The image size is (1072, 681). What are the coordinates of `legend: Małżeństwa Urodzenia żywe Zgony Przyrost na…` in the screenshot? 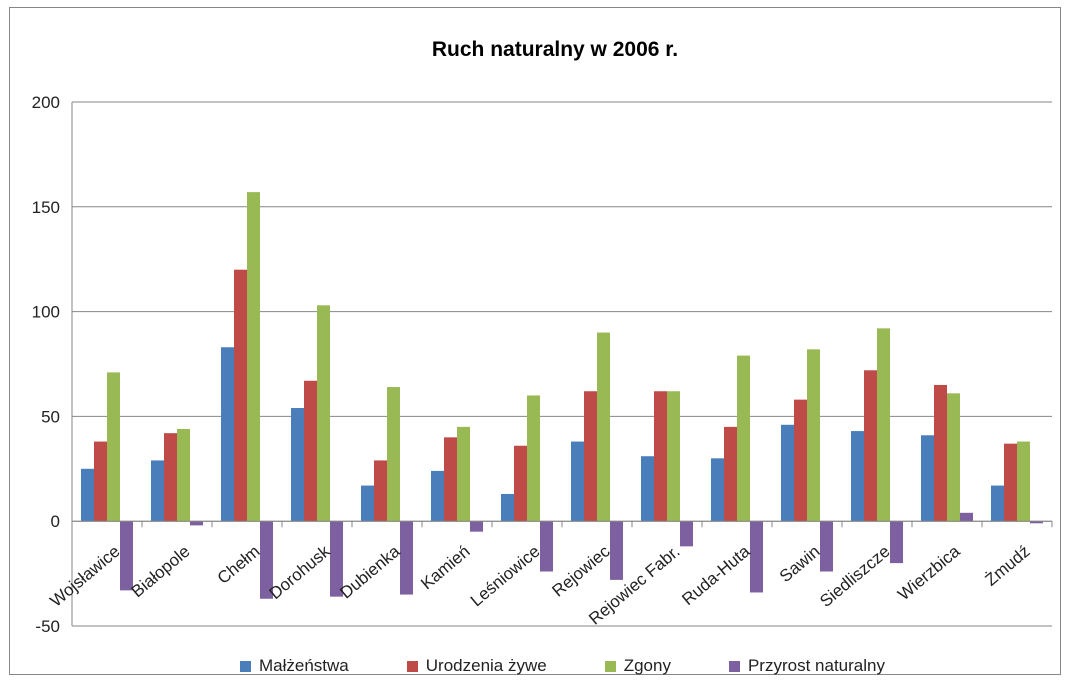 It's located at (562, 666).